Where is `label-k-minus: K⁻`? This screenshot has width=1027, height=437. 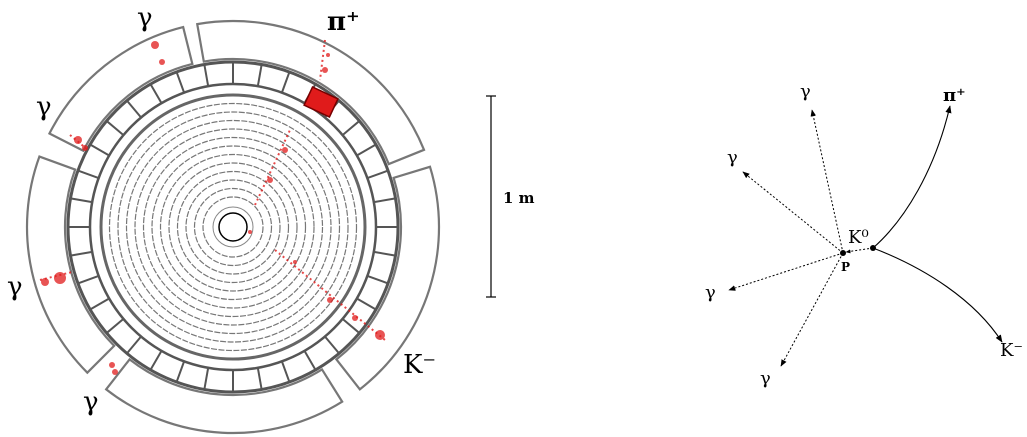 label-k-minus: K⁻ is located at coordinates (419, 365).